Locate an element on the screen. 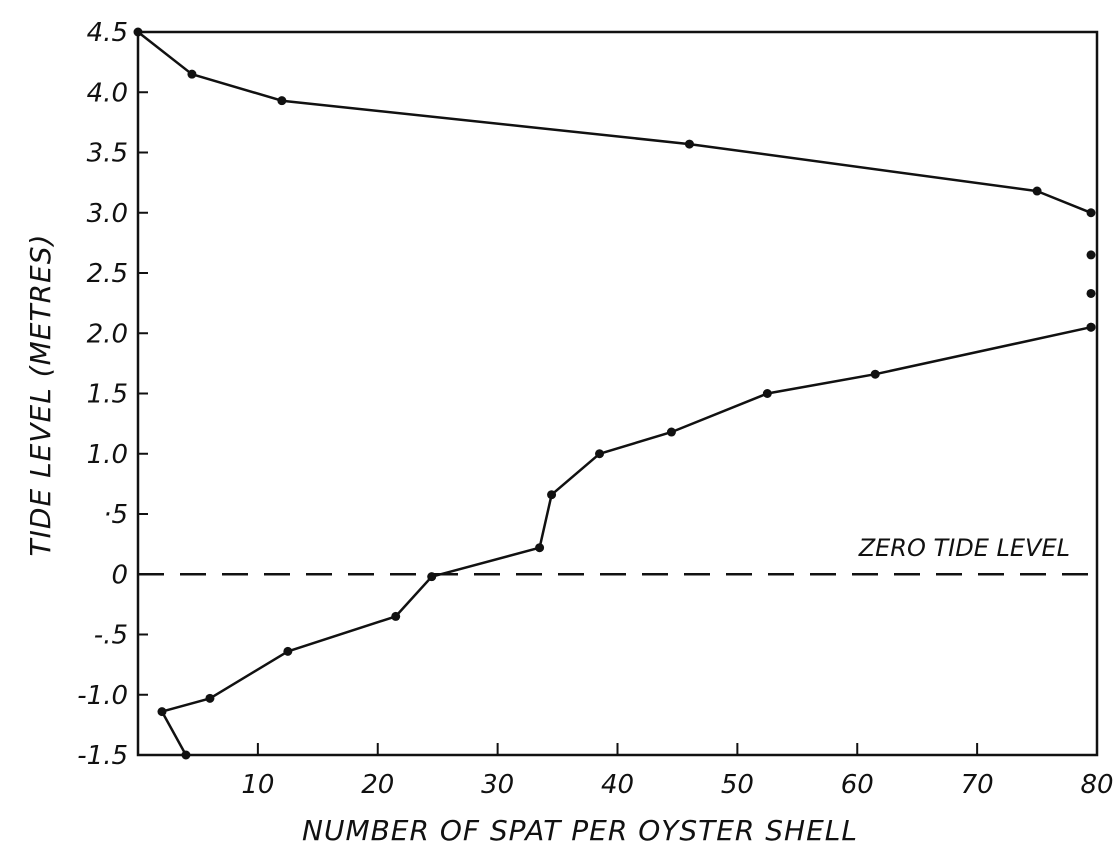  y-tick-label: 1.0 is located at coordinates (107, 455).